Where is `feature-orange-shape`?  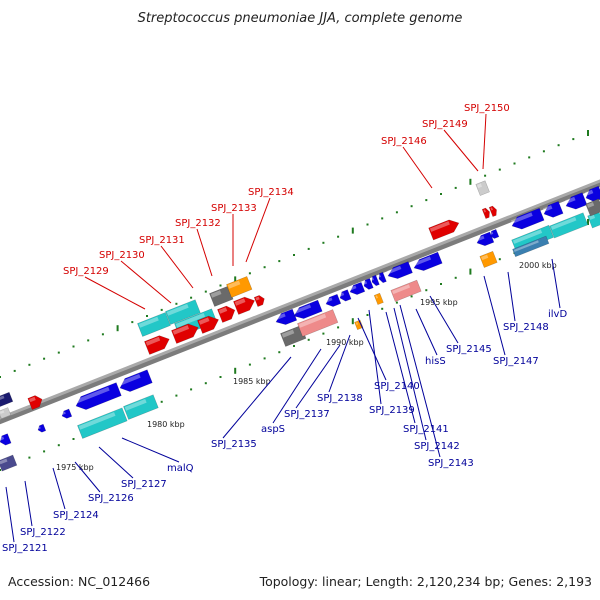
feature-orange-shape is located at coordinates (488, 259).